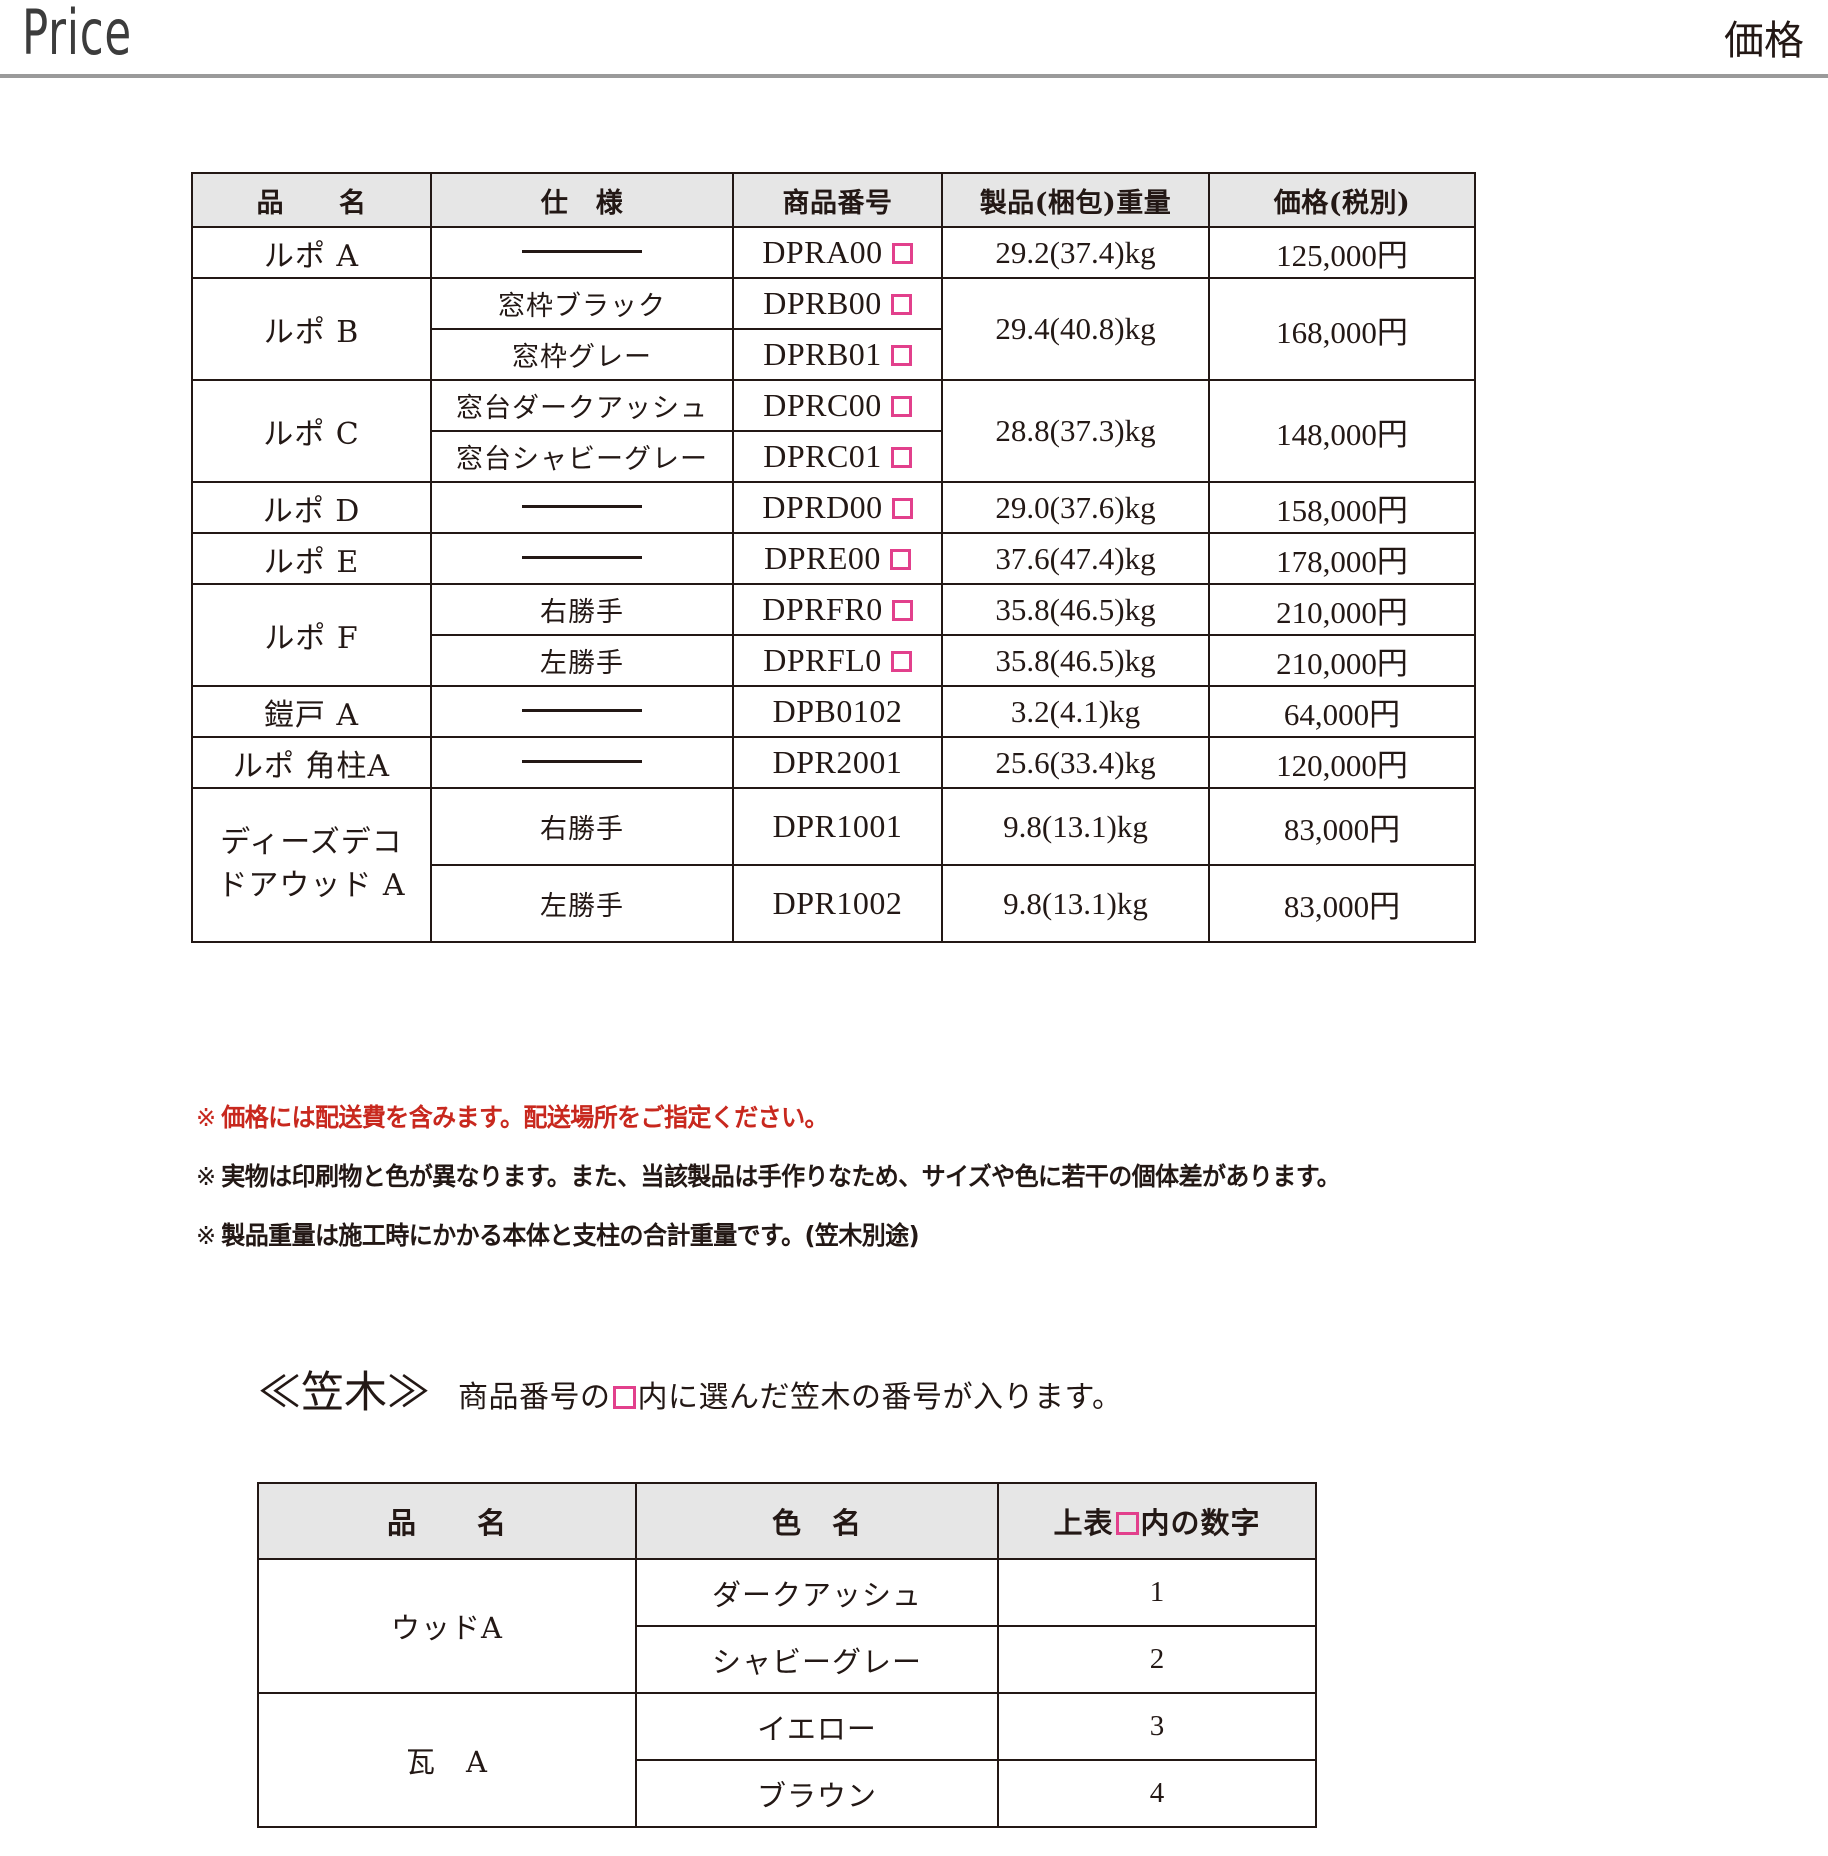 This screenshot has width=1828, height=1856. What do you see at coordinates (1342, 711) in the screenshot?
I see `product-price: 64,000円` at bounding box center [1342, 711].